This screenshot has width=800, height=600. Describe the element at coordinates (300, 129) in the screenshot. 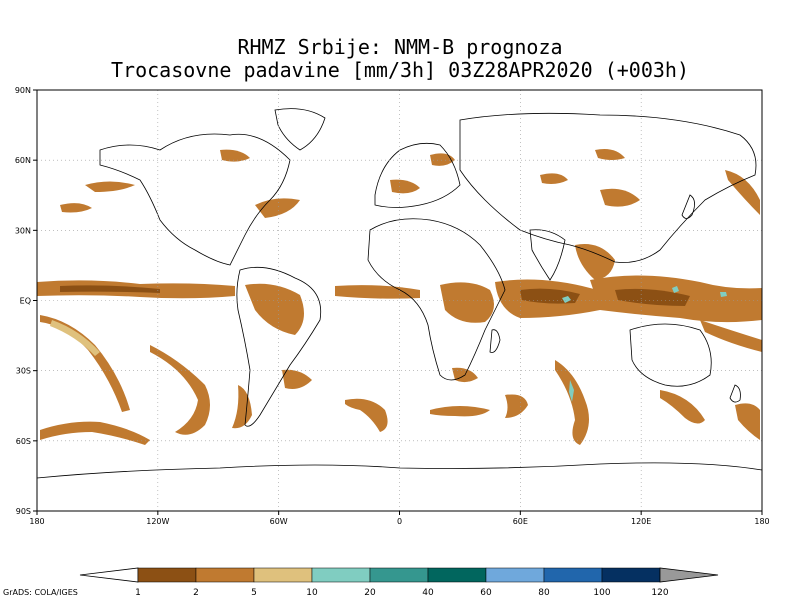

I see `greenland-outline` at that location.